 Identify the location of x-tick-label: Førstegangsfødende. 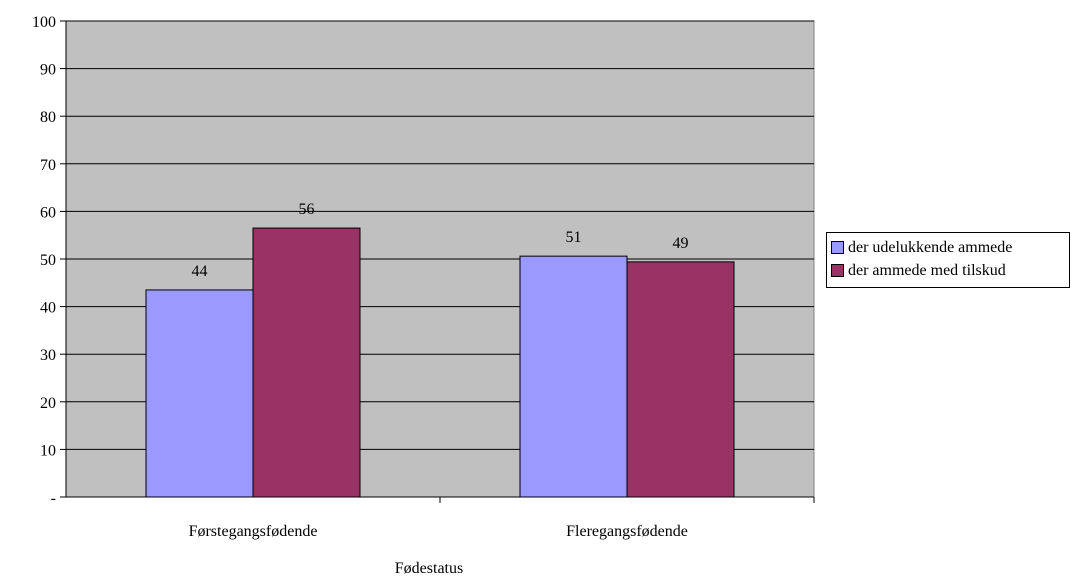
(253, 531).